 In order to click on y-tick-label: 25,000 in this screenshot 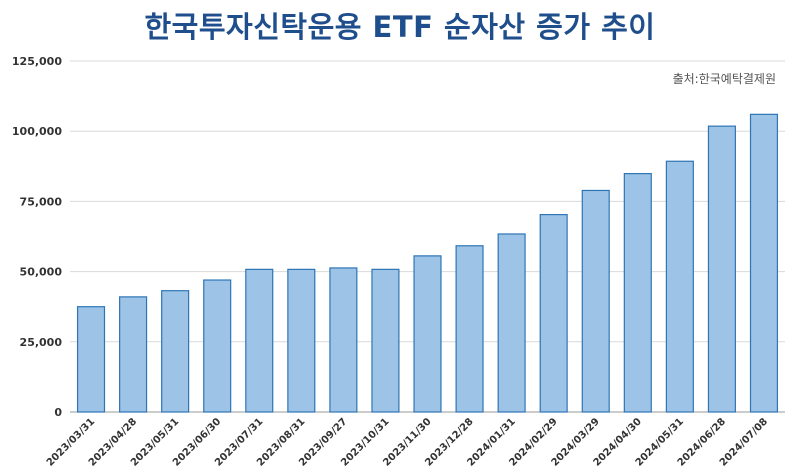, I will do `click(41, 342)`.